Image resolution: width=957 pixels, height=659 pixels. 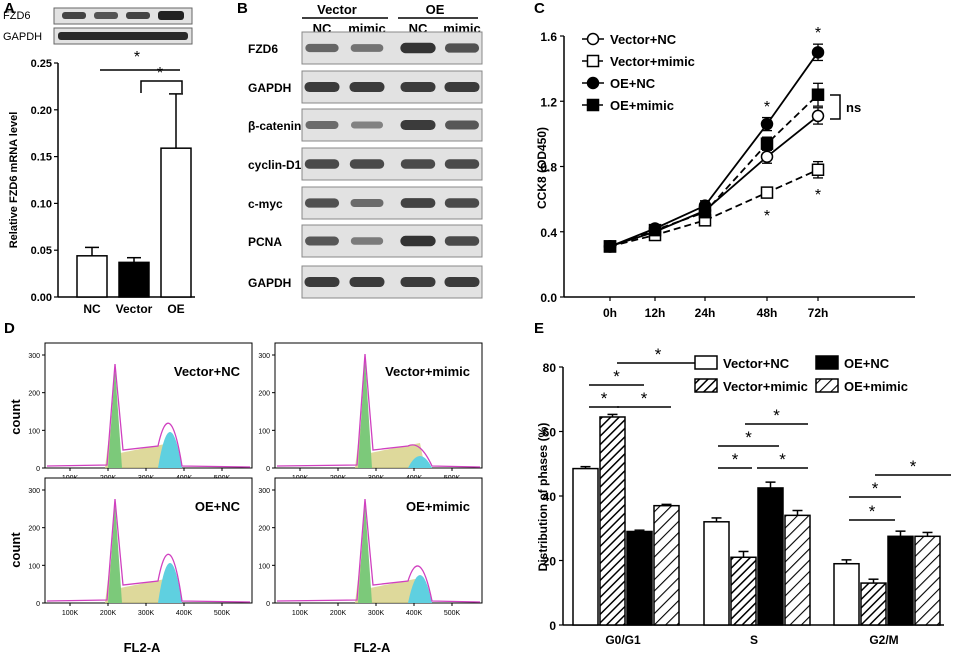 I want to click on histogram-4: 0 100 200 300 100K 200K 300K 400K 500K OE+mimic, so click(x=370, y=547).